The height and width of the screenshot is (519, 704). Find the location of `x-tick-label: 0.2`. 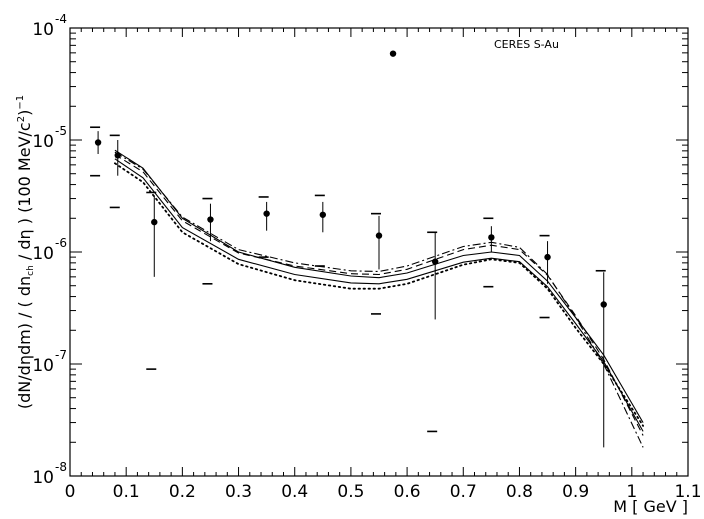

x-tick-label: 0.2 is located at coordinates (182, 492).